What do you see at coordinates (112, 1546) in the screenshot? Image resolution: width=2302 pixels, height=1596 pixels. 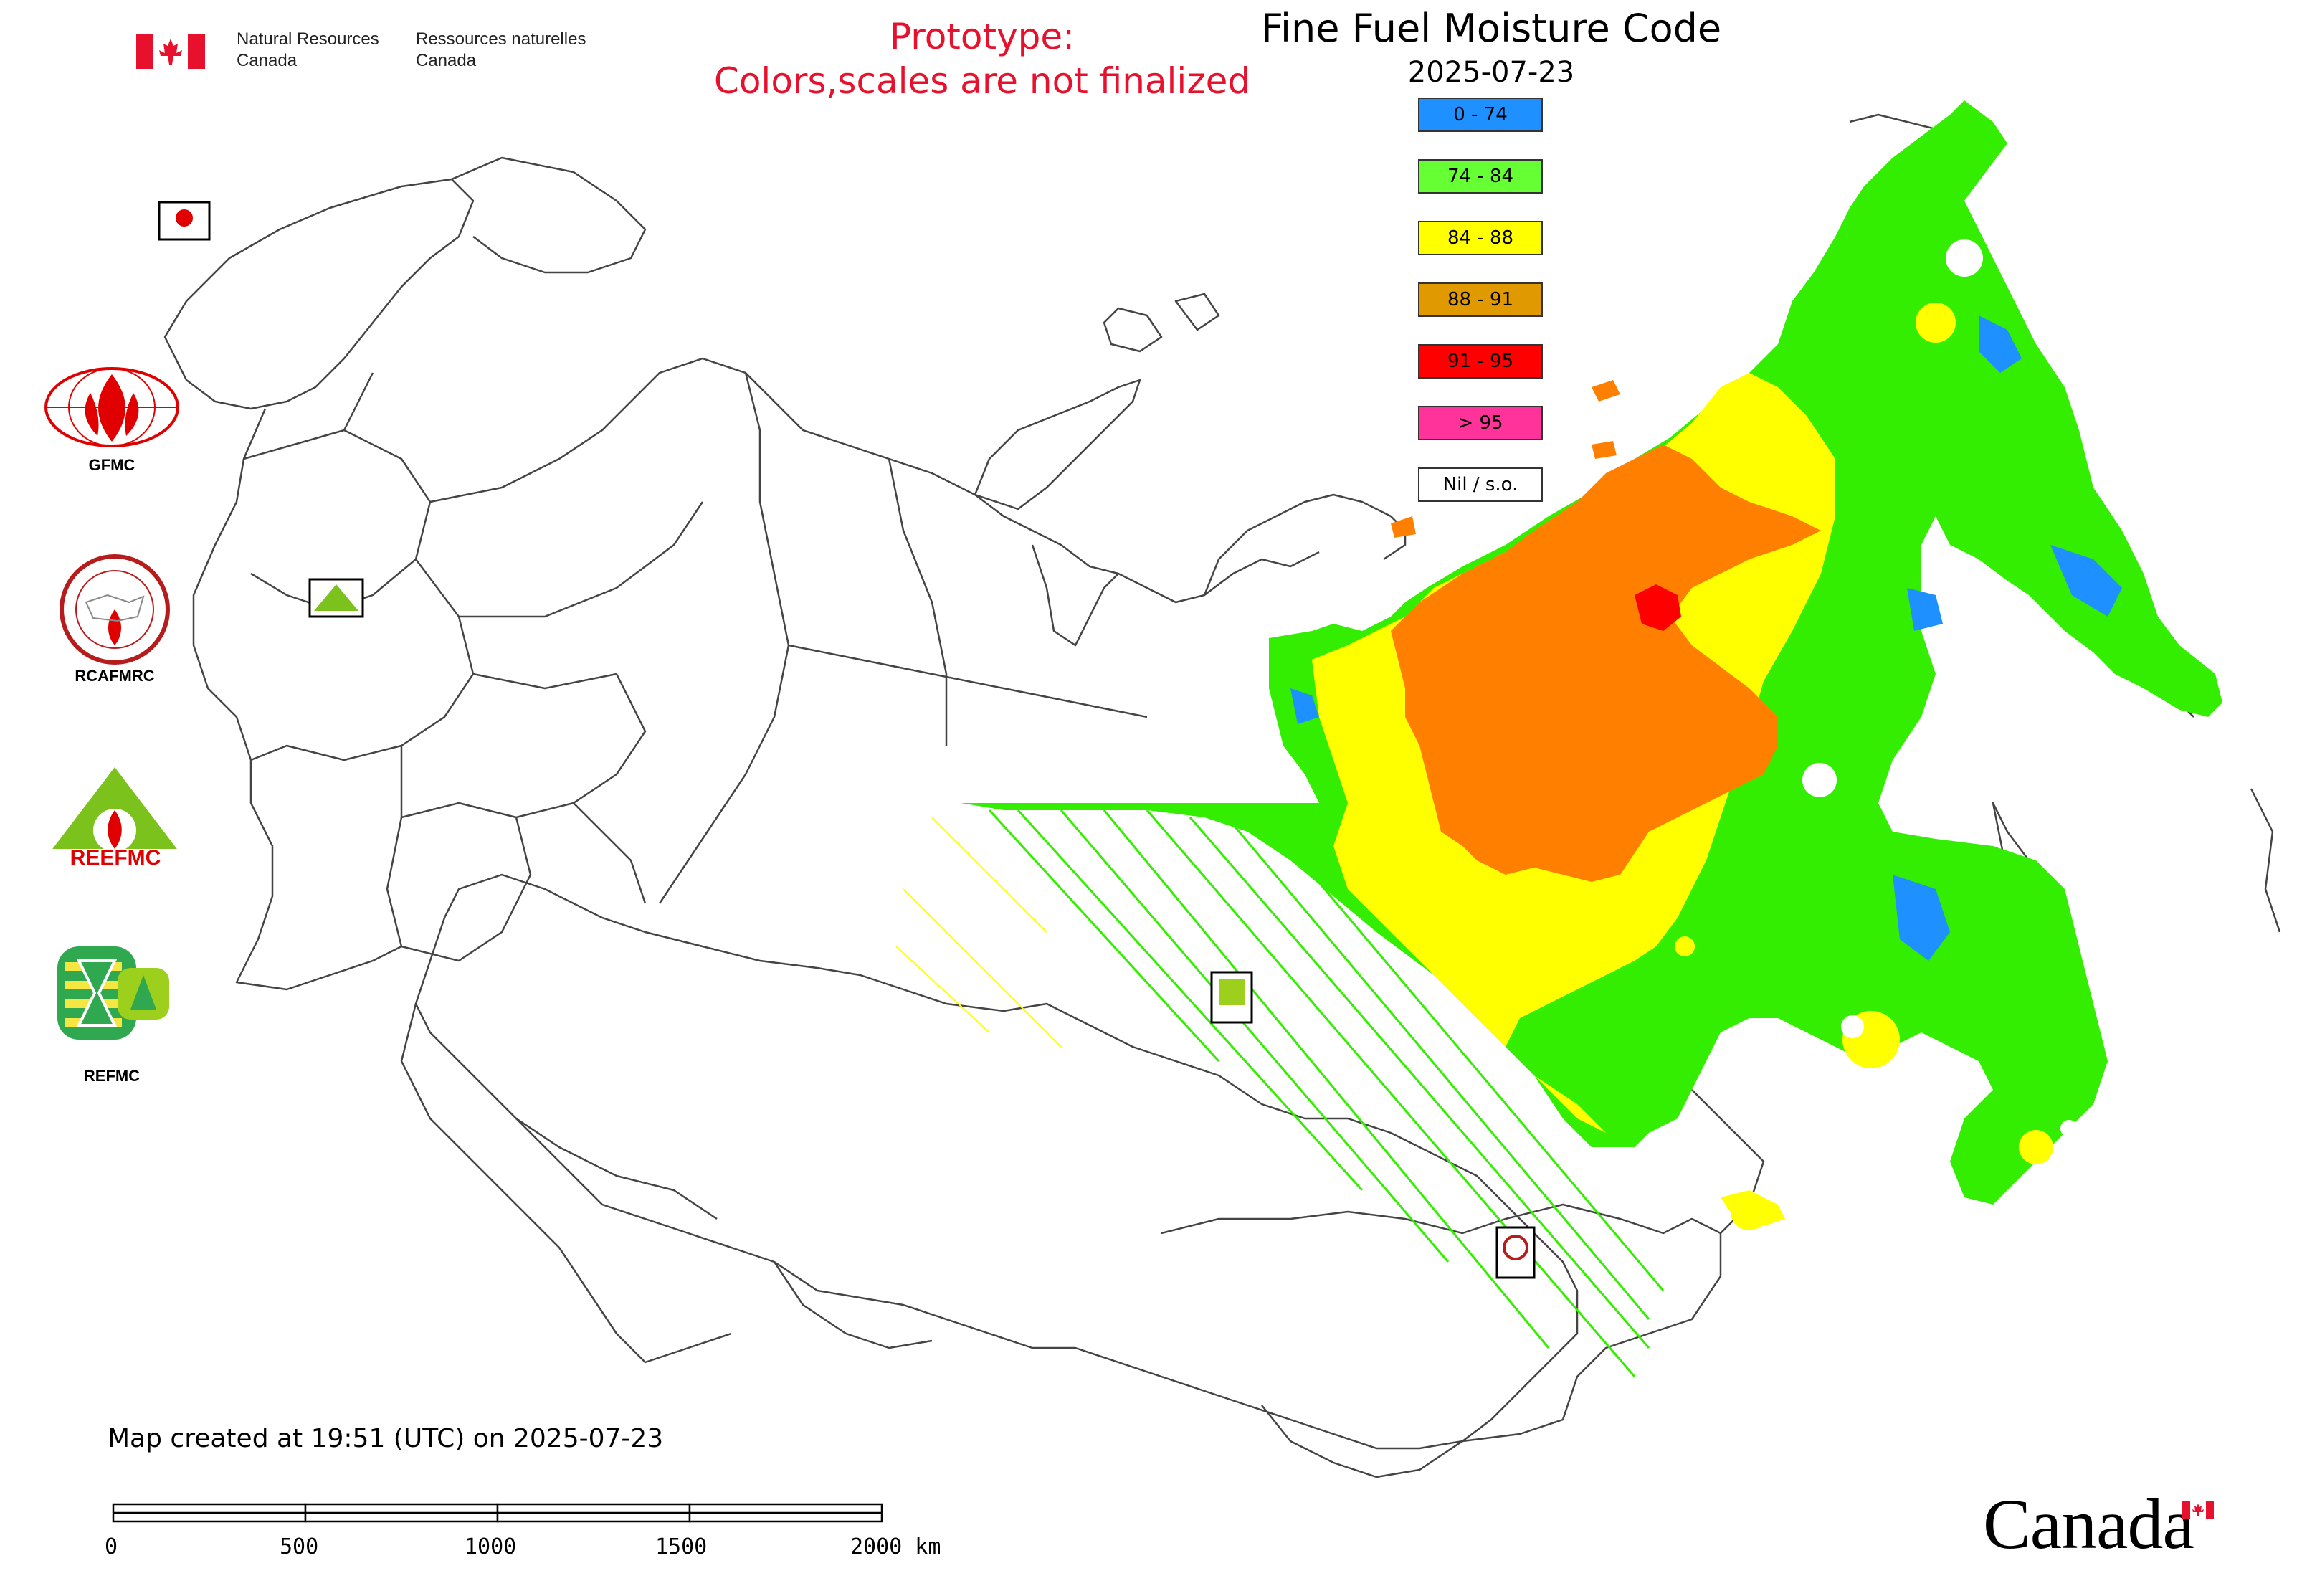 I see `scale-label-0: 0` at bounding box center [112, 1546].